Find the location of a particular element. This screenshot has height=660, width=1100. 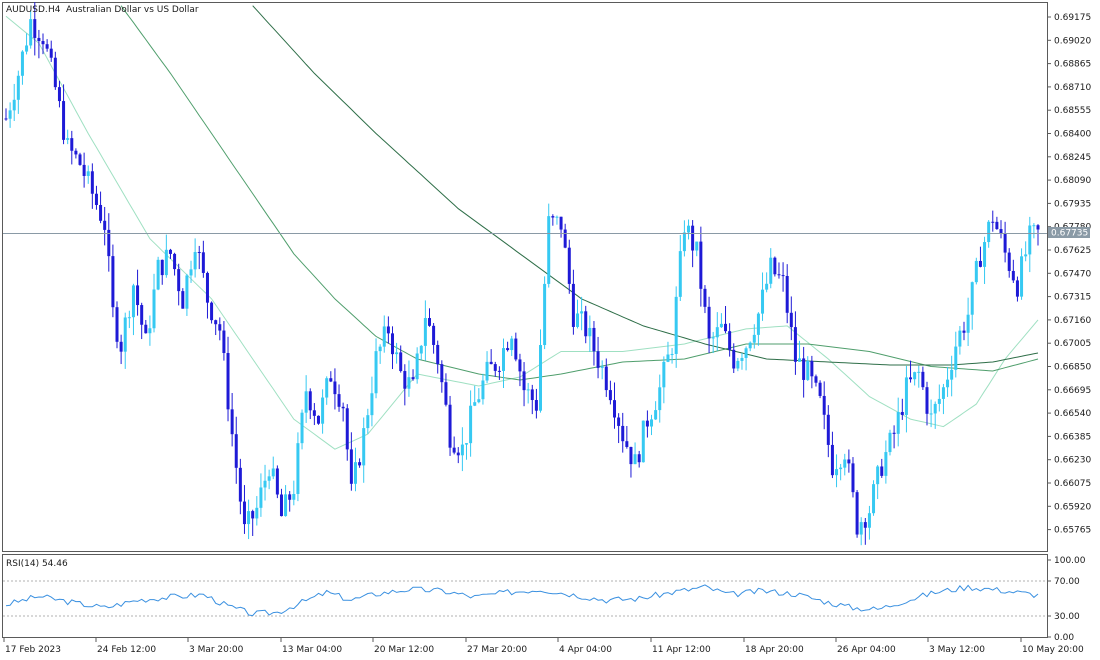

price-tick-label: 0.66695 is located at coordinates (1072, 391).